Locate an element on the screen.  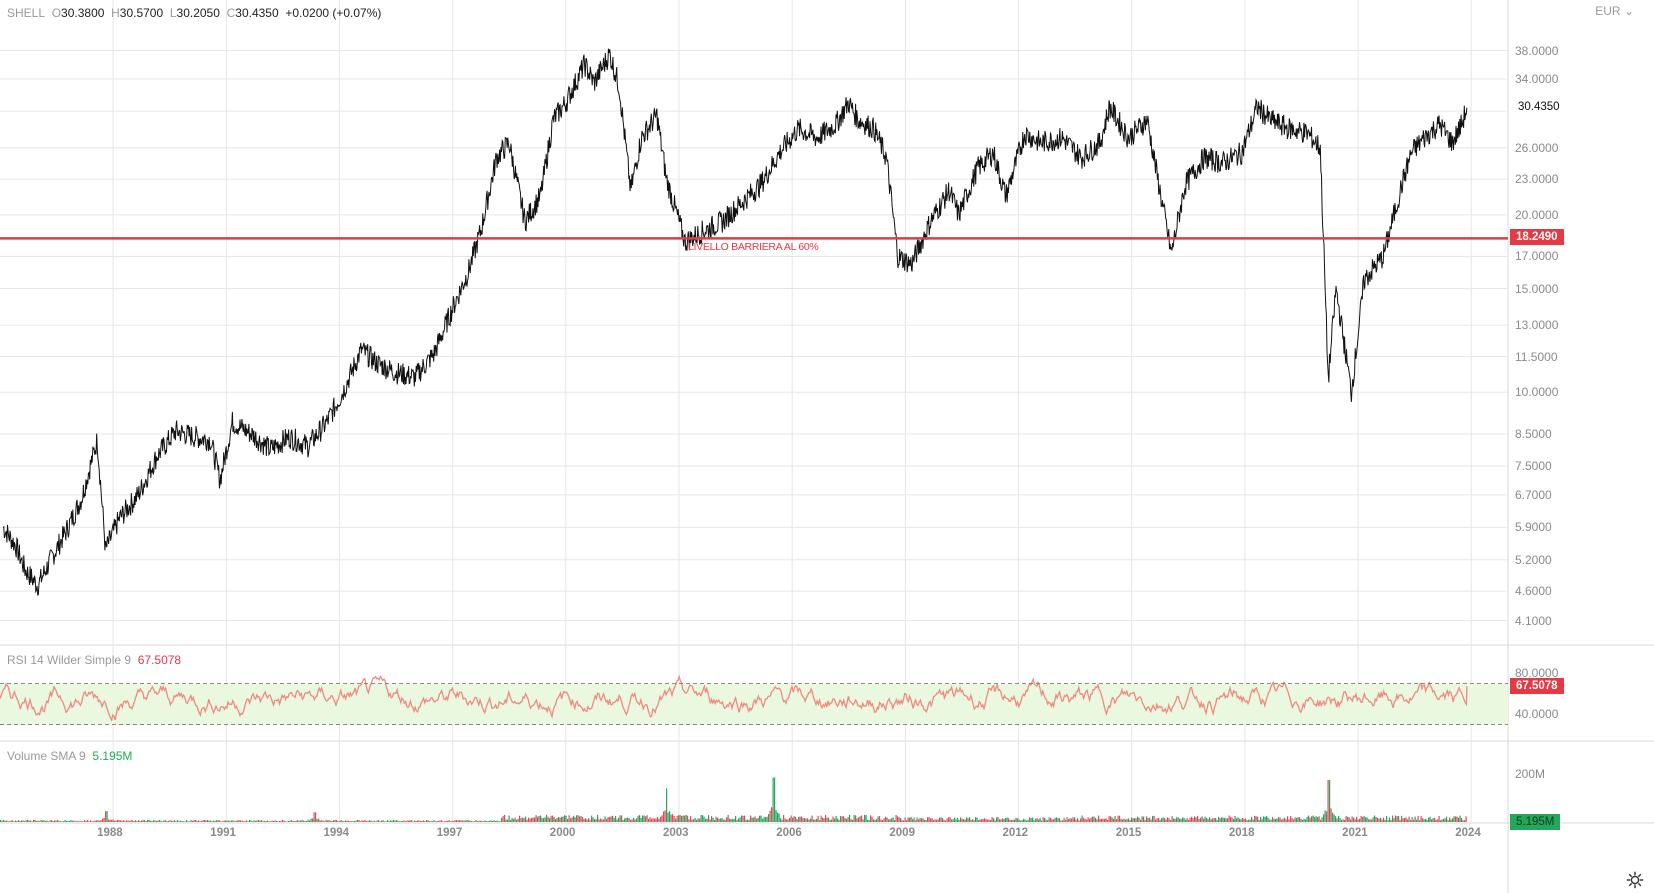
volume-legend: Volume SMA 9 5.195M is located at coordinates (69, 756).